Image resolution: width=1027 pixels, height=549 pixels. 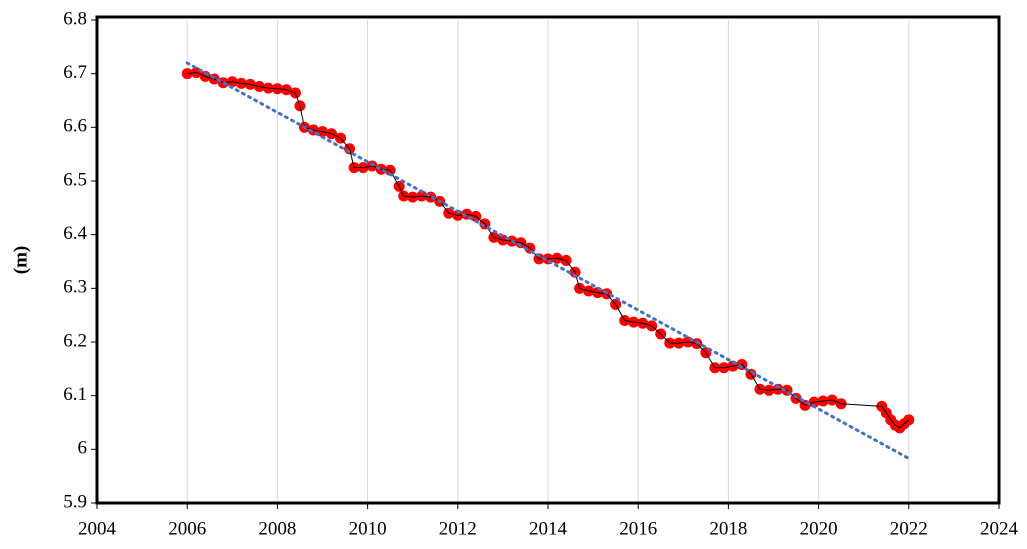 What do you see at coordinates (75, 501) in the screenshot?
I see `y-tick-label: 5.9` at bounding box center [75, 501].